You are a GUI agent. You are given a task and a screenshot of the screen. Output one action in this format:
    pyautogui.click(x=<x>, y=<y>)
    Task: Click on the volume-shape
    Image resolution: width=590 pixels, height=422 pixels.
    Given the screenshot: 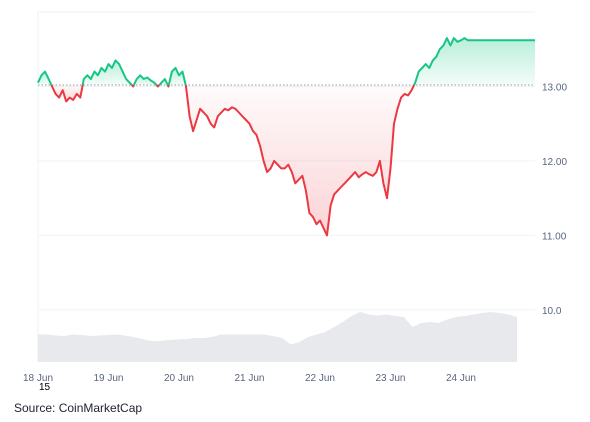 What is the action you would take?
    pyautogui.click(x=277, y=337)
    